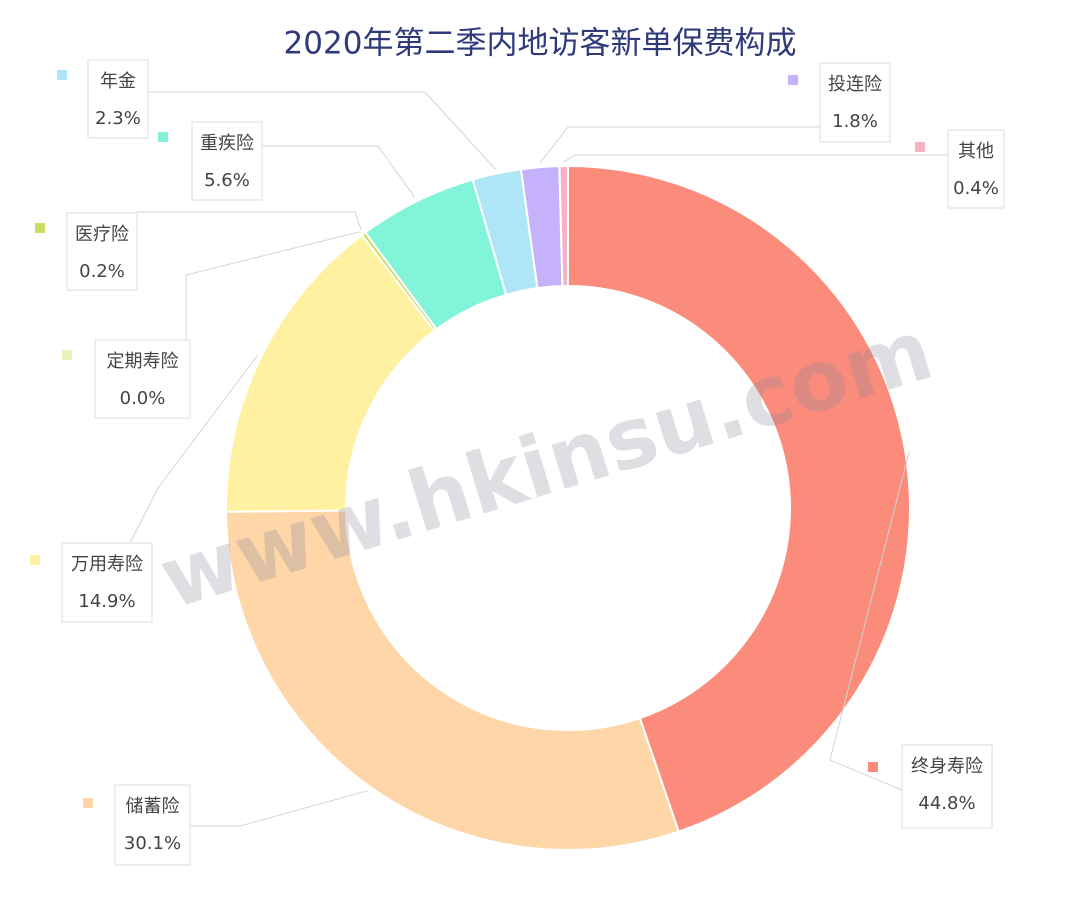  I want to click on category-label: 定期寿险, so click(143, 361).